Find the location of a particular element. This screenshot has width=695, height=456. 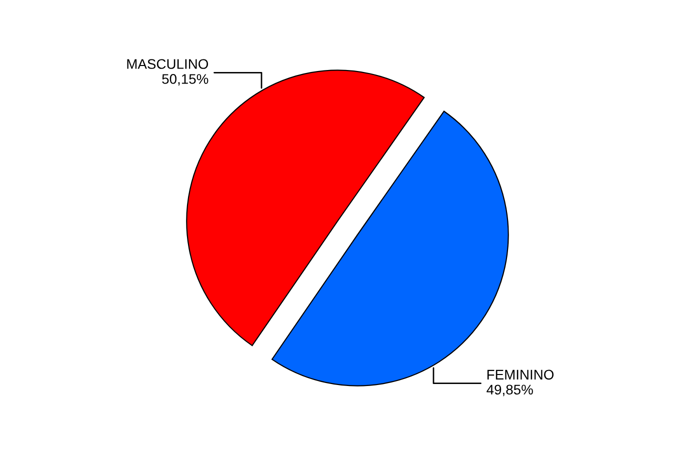

slice-label: MASCULINO is located at coordinates (167, 64).